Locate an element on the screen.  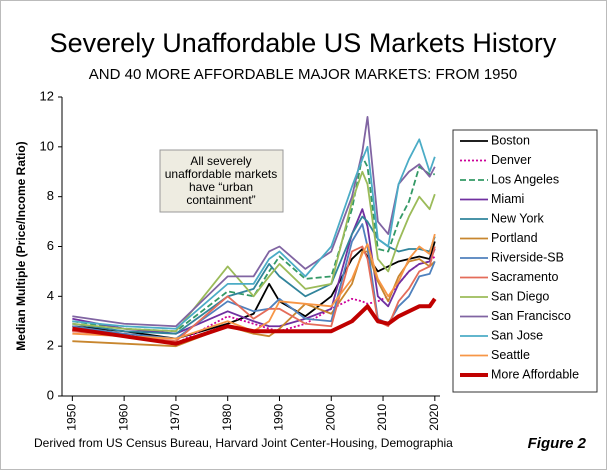
annotation-text: containment” is located at coordinates (220, 200).